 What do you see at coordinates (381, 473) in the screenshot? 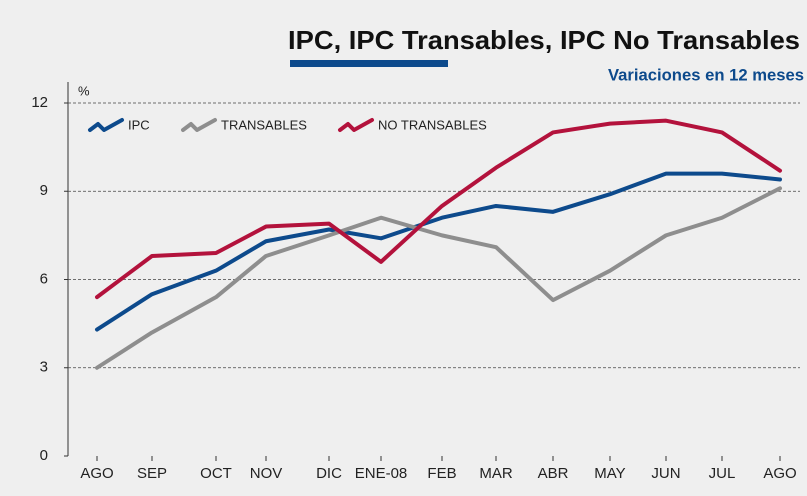
I see `x-tick-label: ENE-08` at bounding box center [381, 473].